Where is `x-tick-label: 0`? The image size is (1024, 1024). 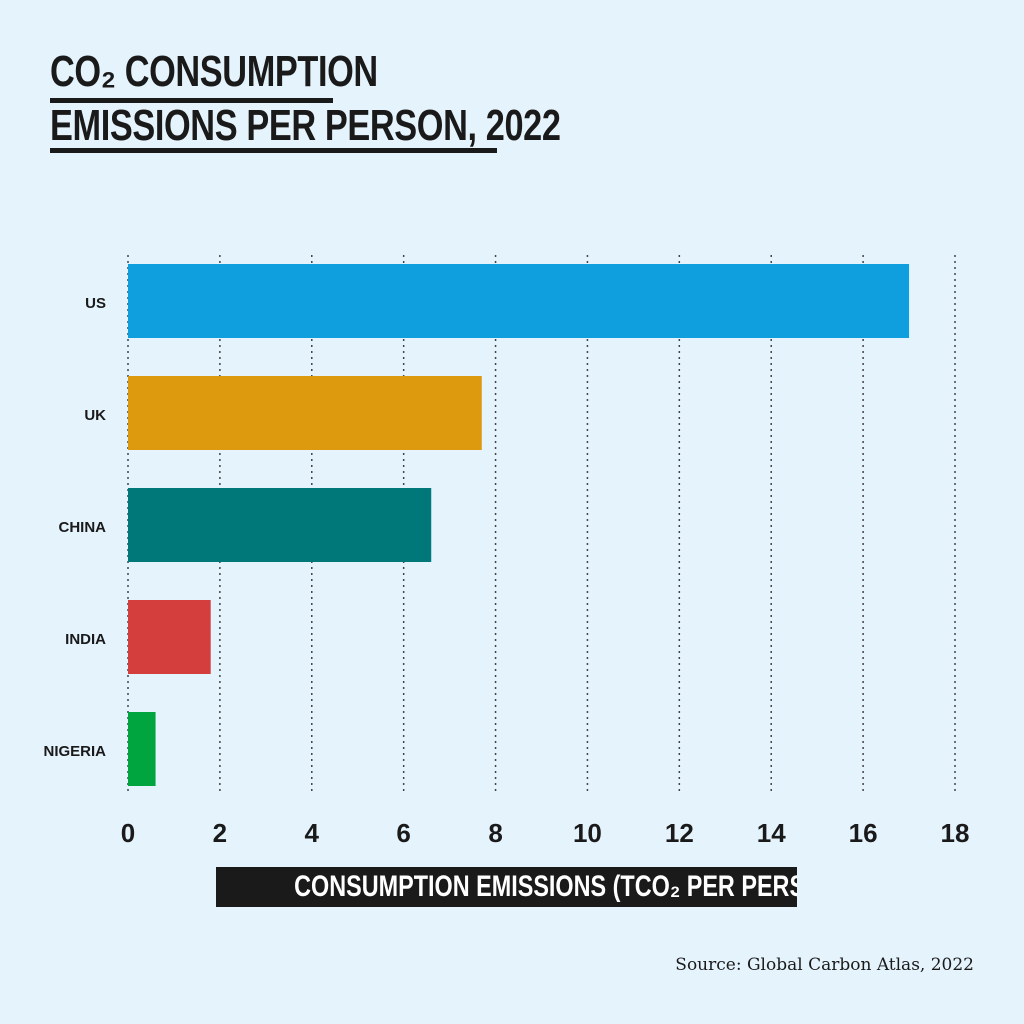
x-tick-label: 0 is located at coordinates (128, 833).